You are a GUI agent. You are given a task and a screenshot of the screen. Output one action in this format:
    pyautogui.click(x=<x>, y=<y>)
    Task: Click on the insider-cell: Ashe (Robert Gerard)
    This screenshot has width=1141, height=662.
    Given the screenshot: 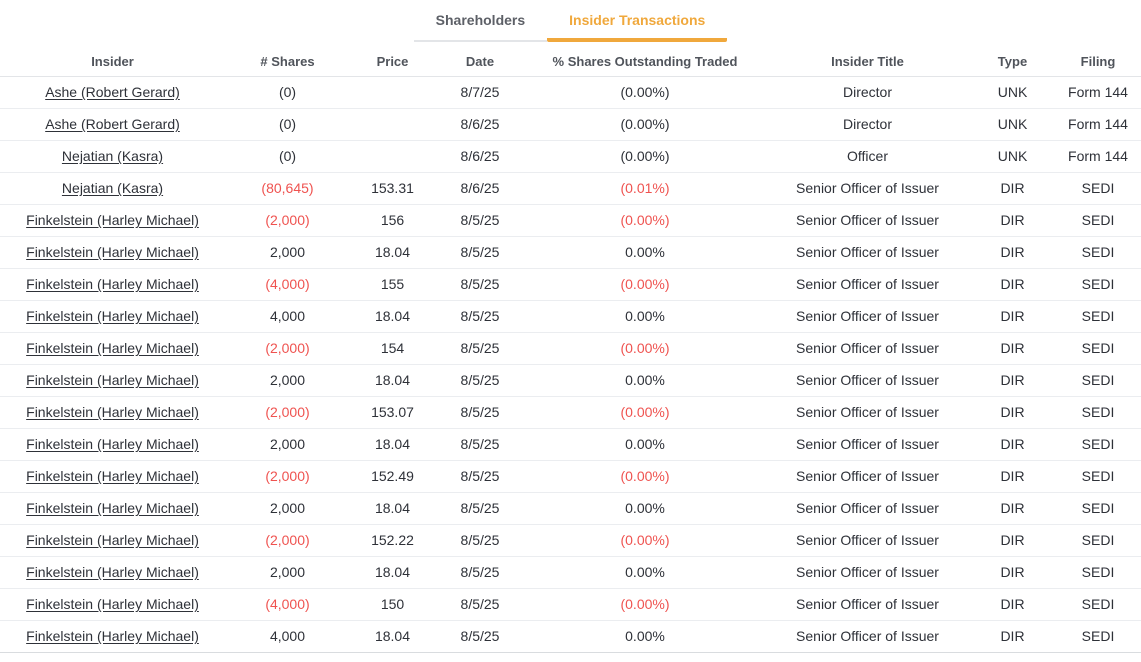 What is the action you would take?
    pyautogui.click(x=112, y=92)
    